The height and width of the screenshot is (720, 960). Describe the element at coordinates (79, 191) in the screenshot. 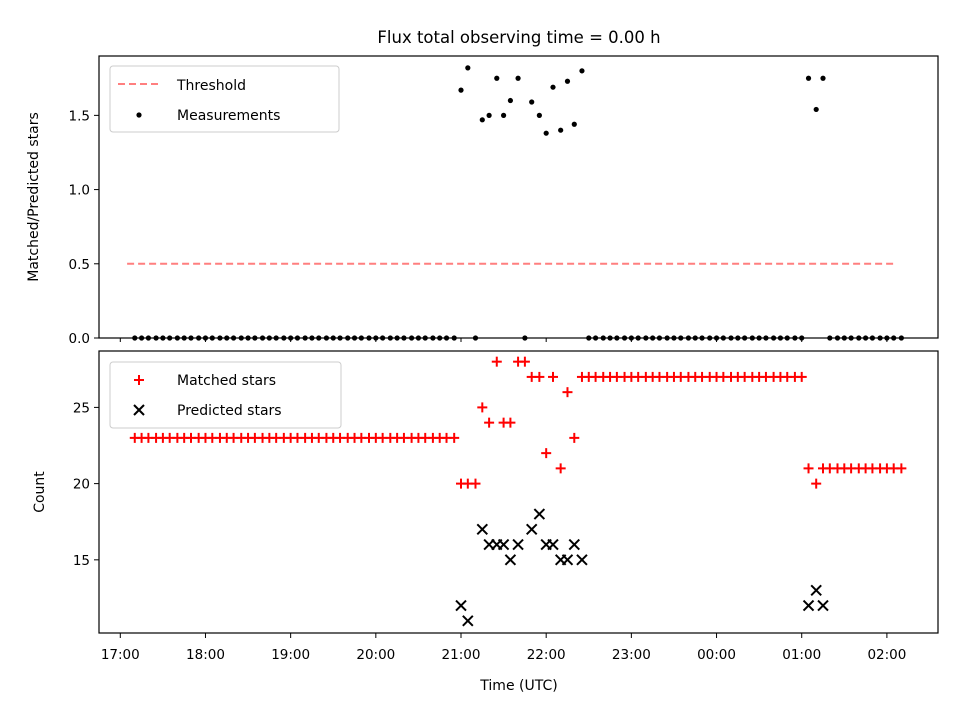

I see `top-y-tick-label: 1.0` at that location.